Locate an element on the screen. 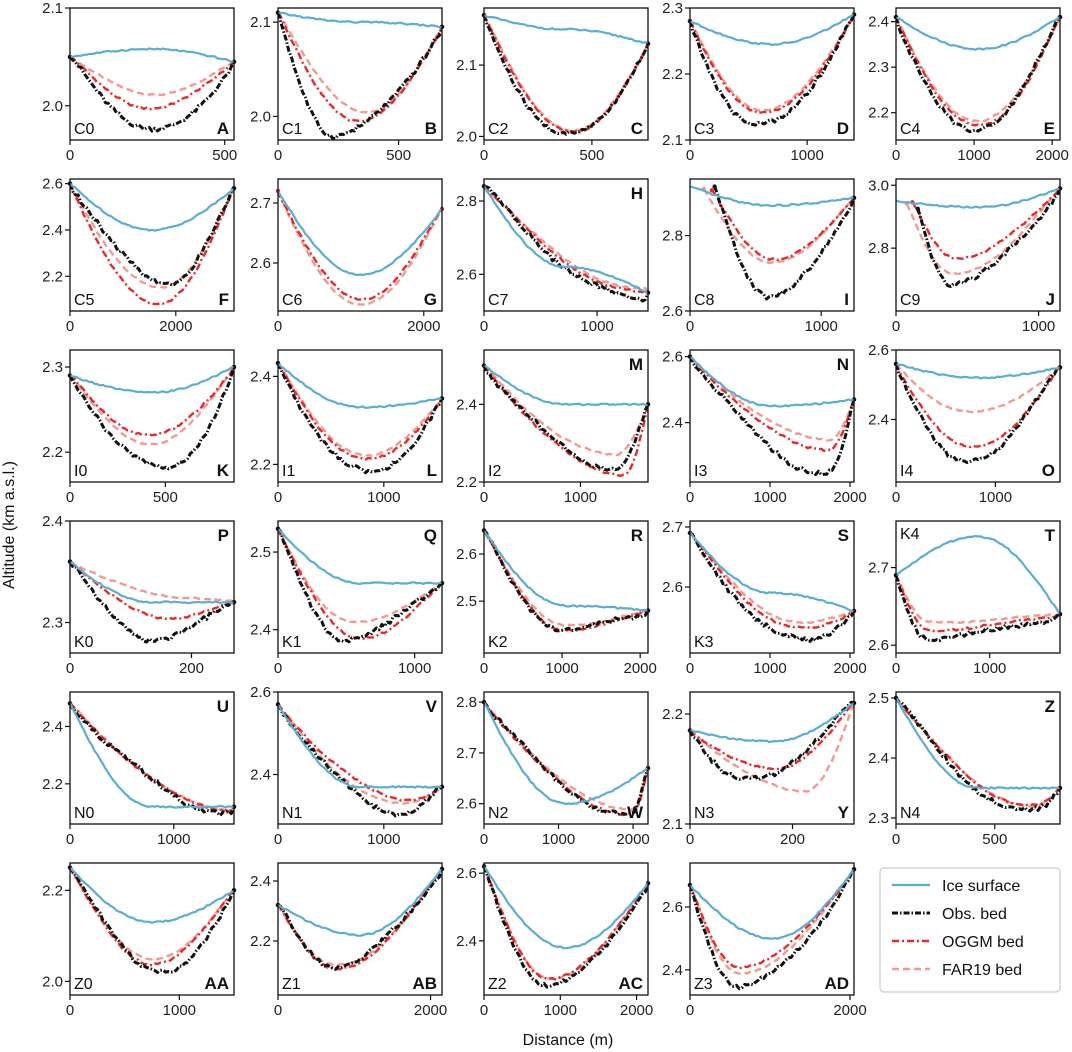 The height and width of the screenshot is (1052, 1072). glacier-label: I2 is located at coordinates (494, 471).